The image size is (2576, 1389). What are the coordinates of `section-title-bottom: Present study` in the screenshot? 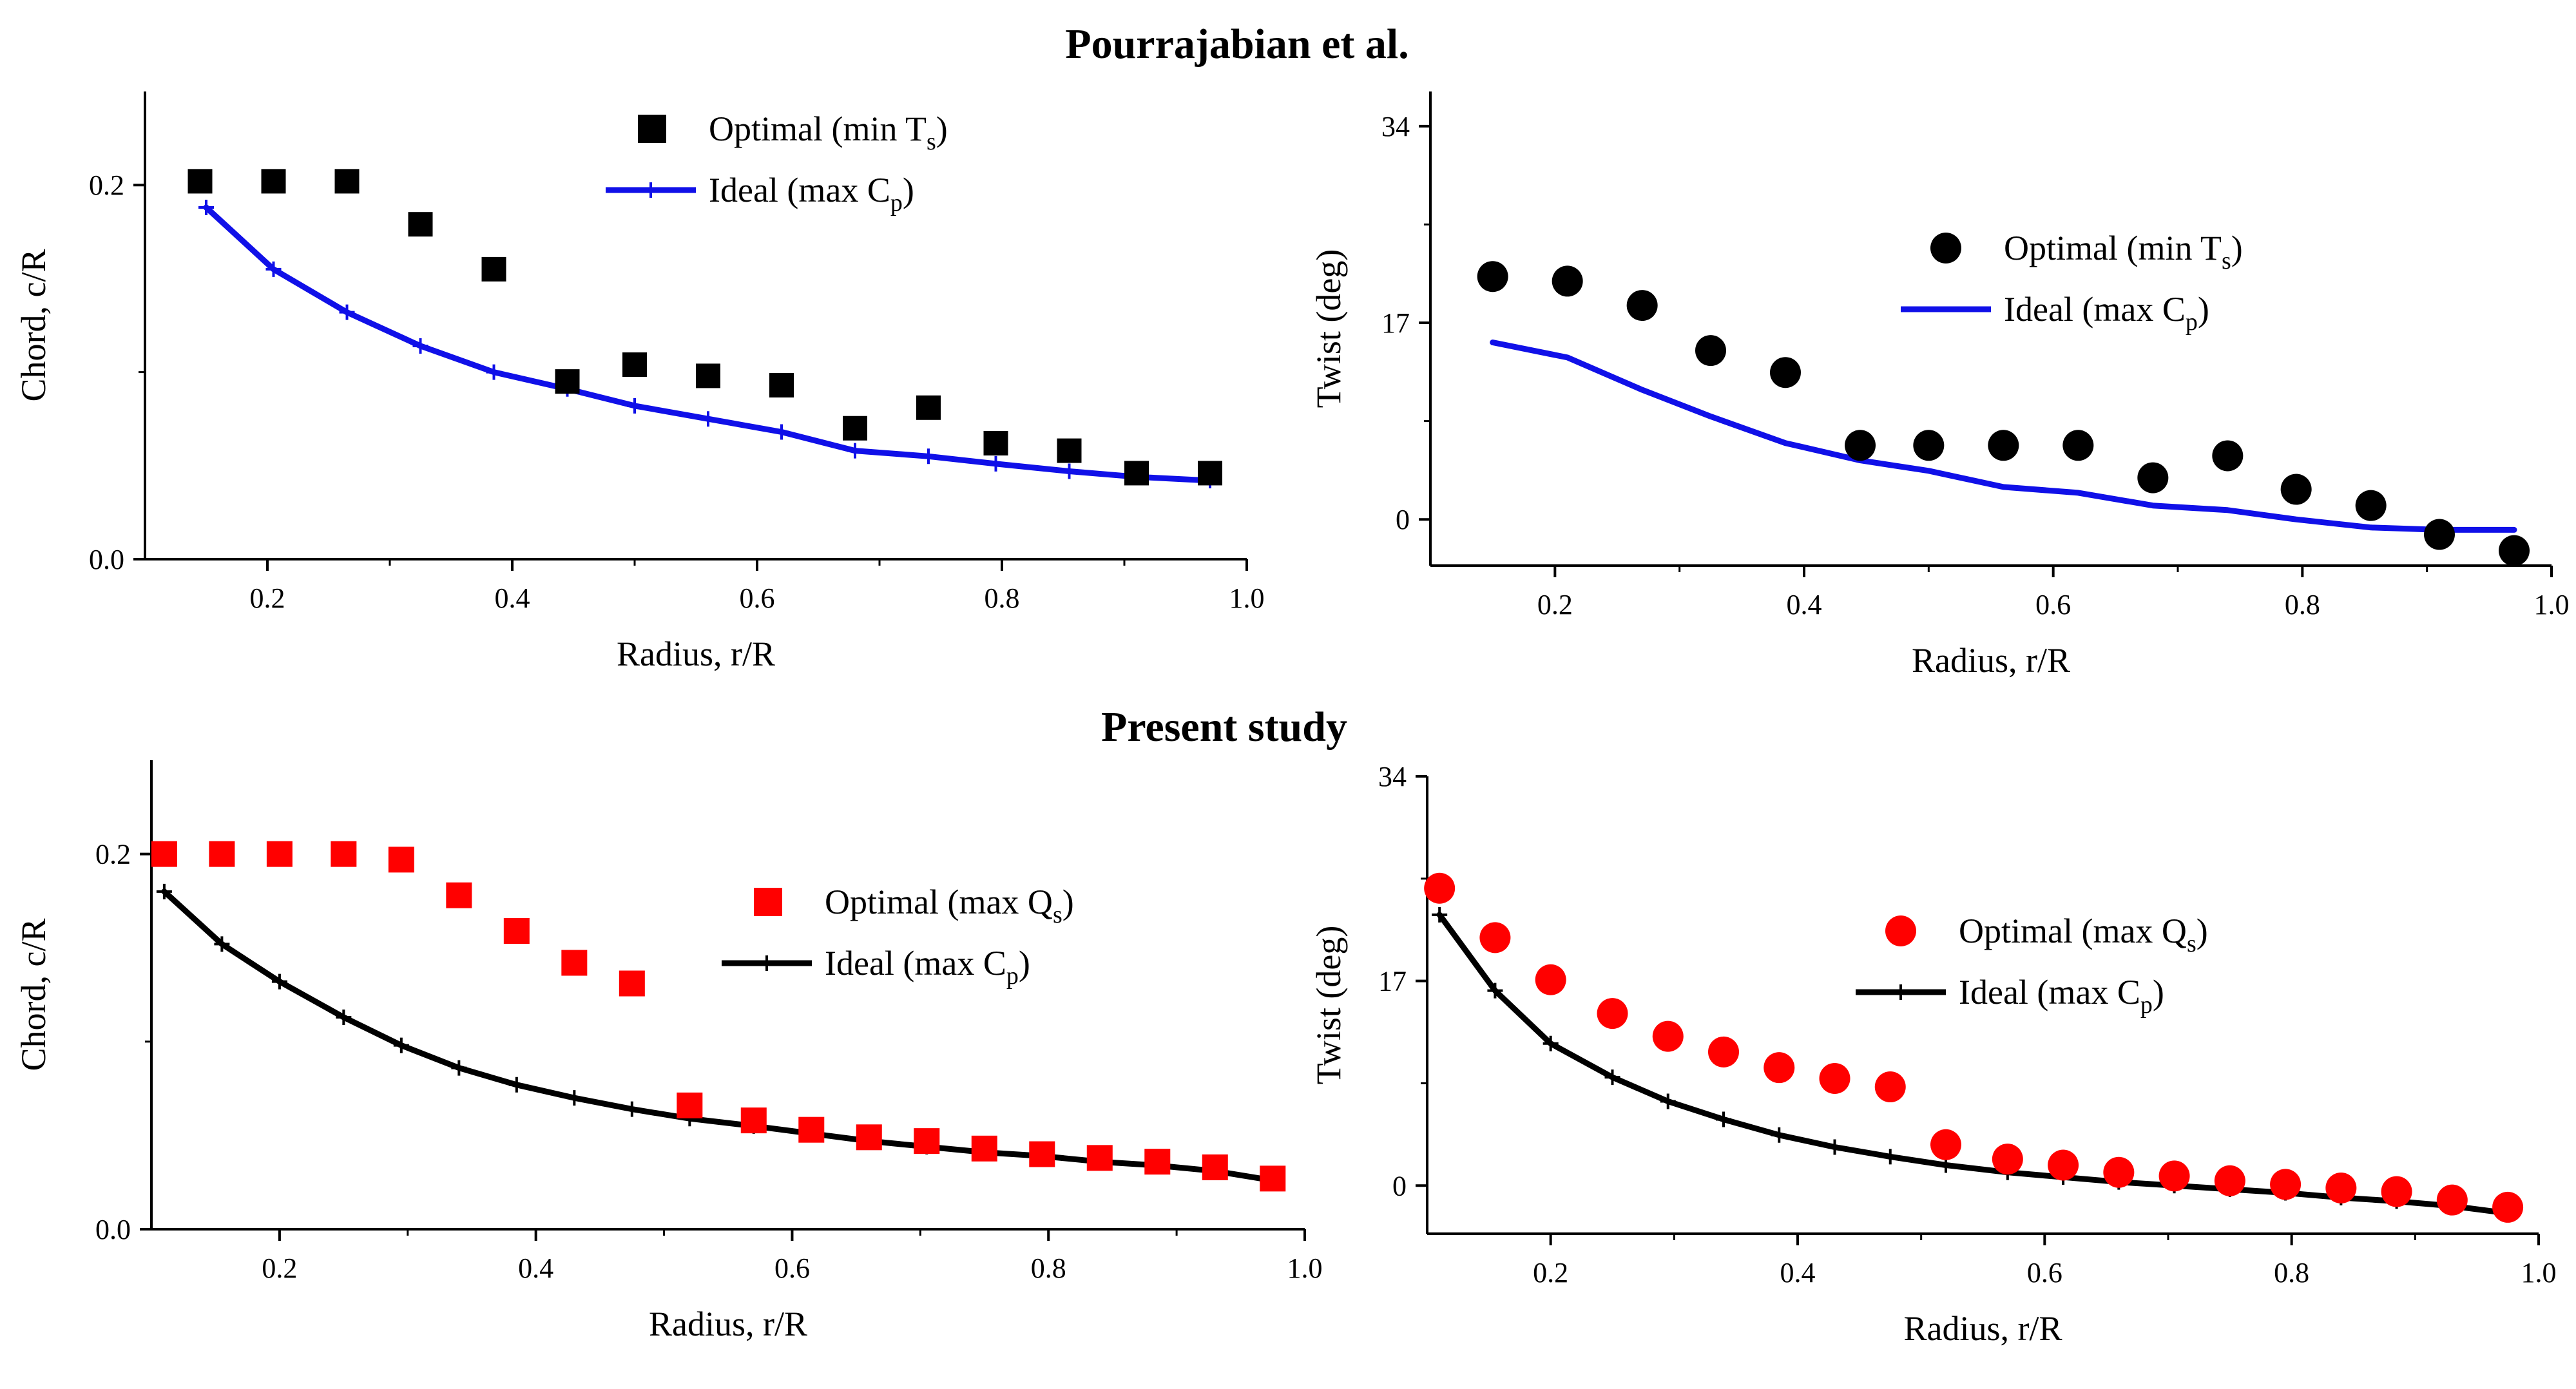 It's located at (1224, 727).